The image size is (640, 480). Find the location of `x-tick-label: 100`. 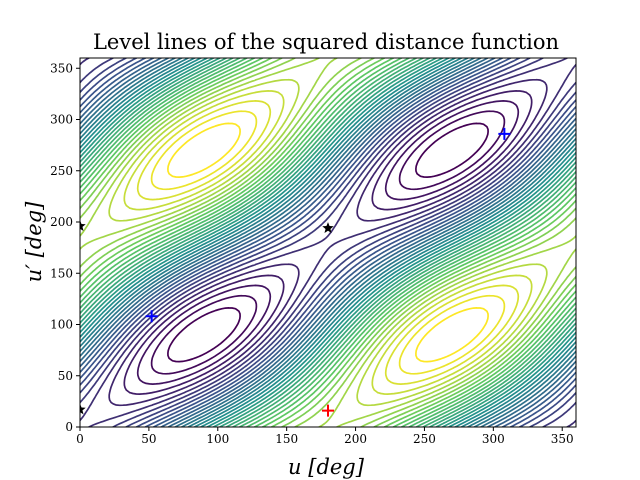

x-tick-label: 100 is located at coordinates (217, 439).